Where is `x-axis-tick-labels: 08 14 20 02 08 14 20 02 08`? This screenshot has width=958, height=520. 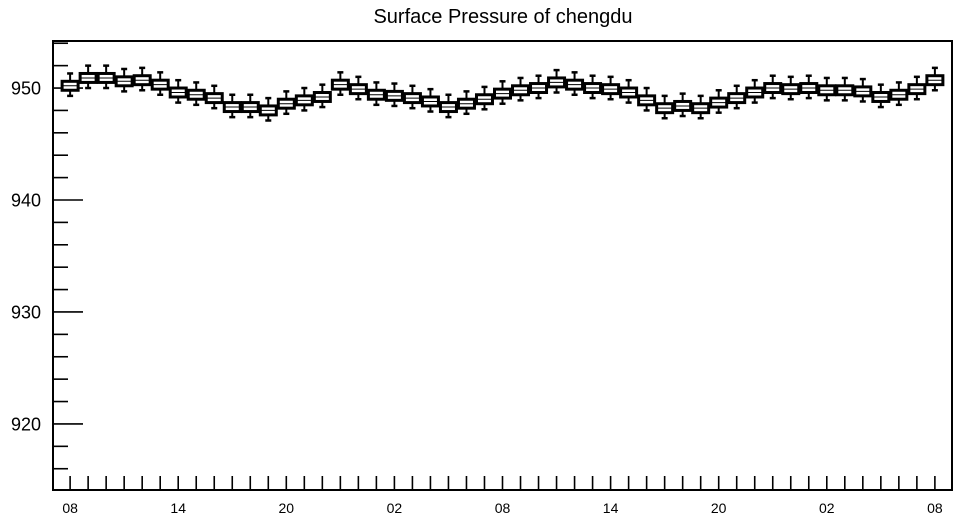
x-axis-tick-labels: 08 14 20 02 08 14 20 02 08 is located at coordinates (502, 508).